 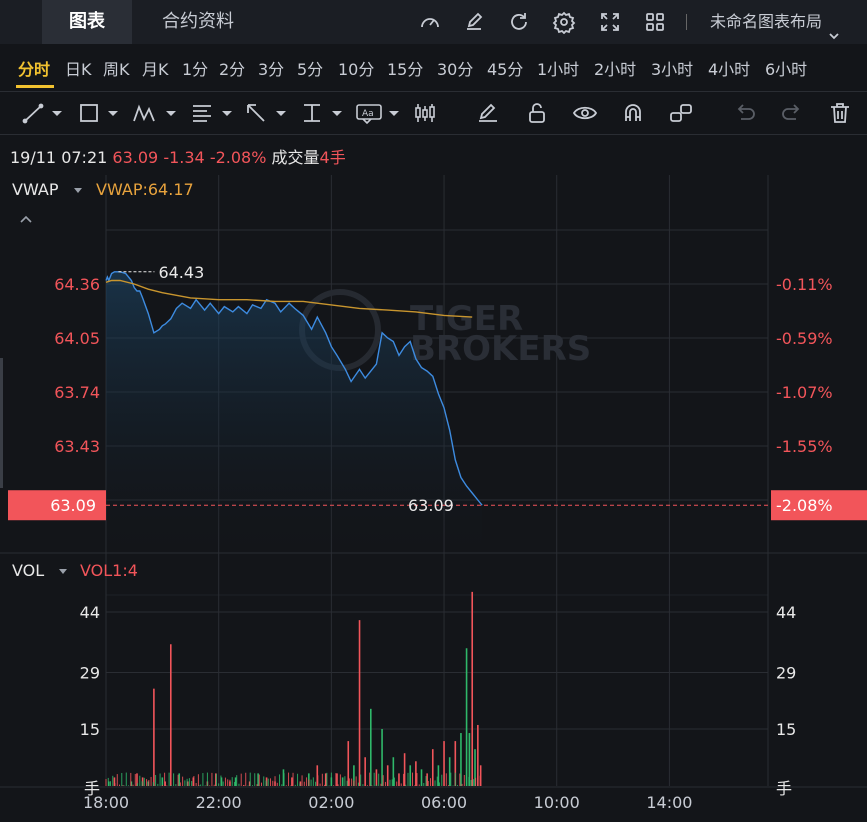 What do you see at coordinates (59, 157) in the screenshot?
I see `datetime: 19/11 07:21` at bounding box center [59, 157].